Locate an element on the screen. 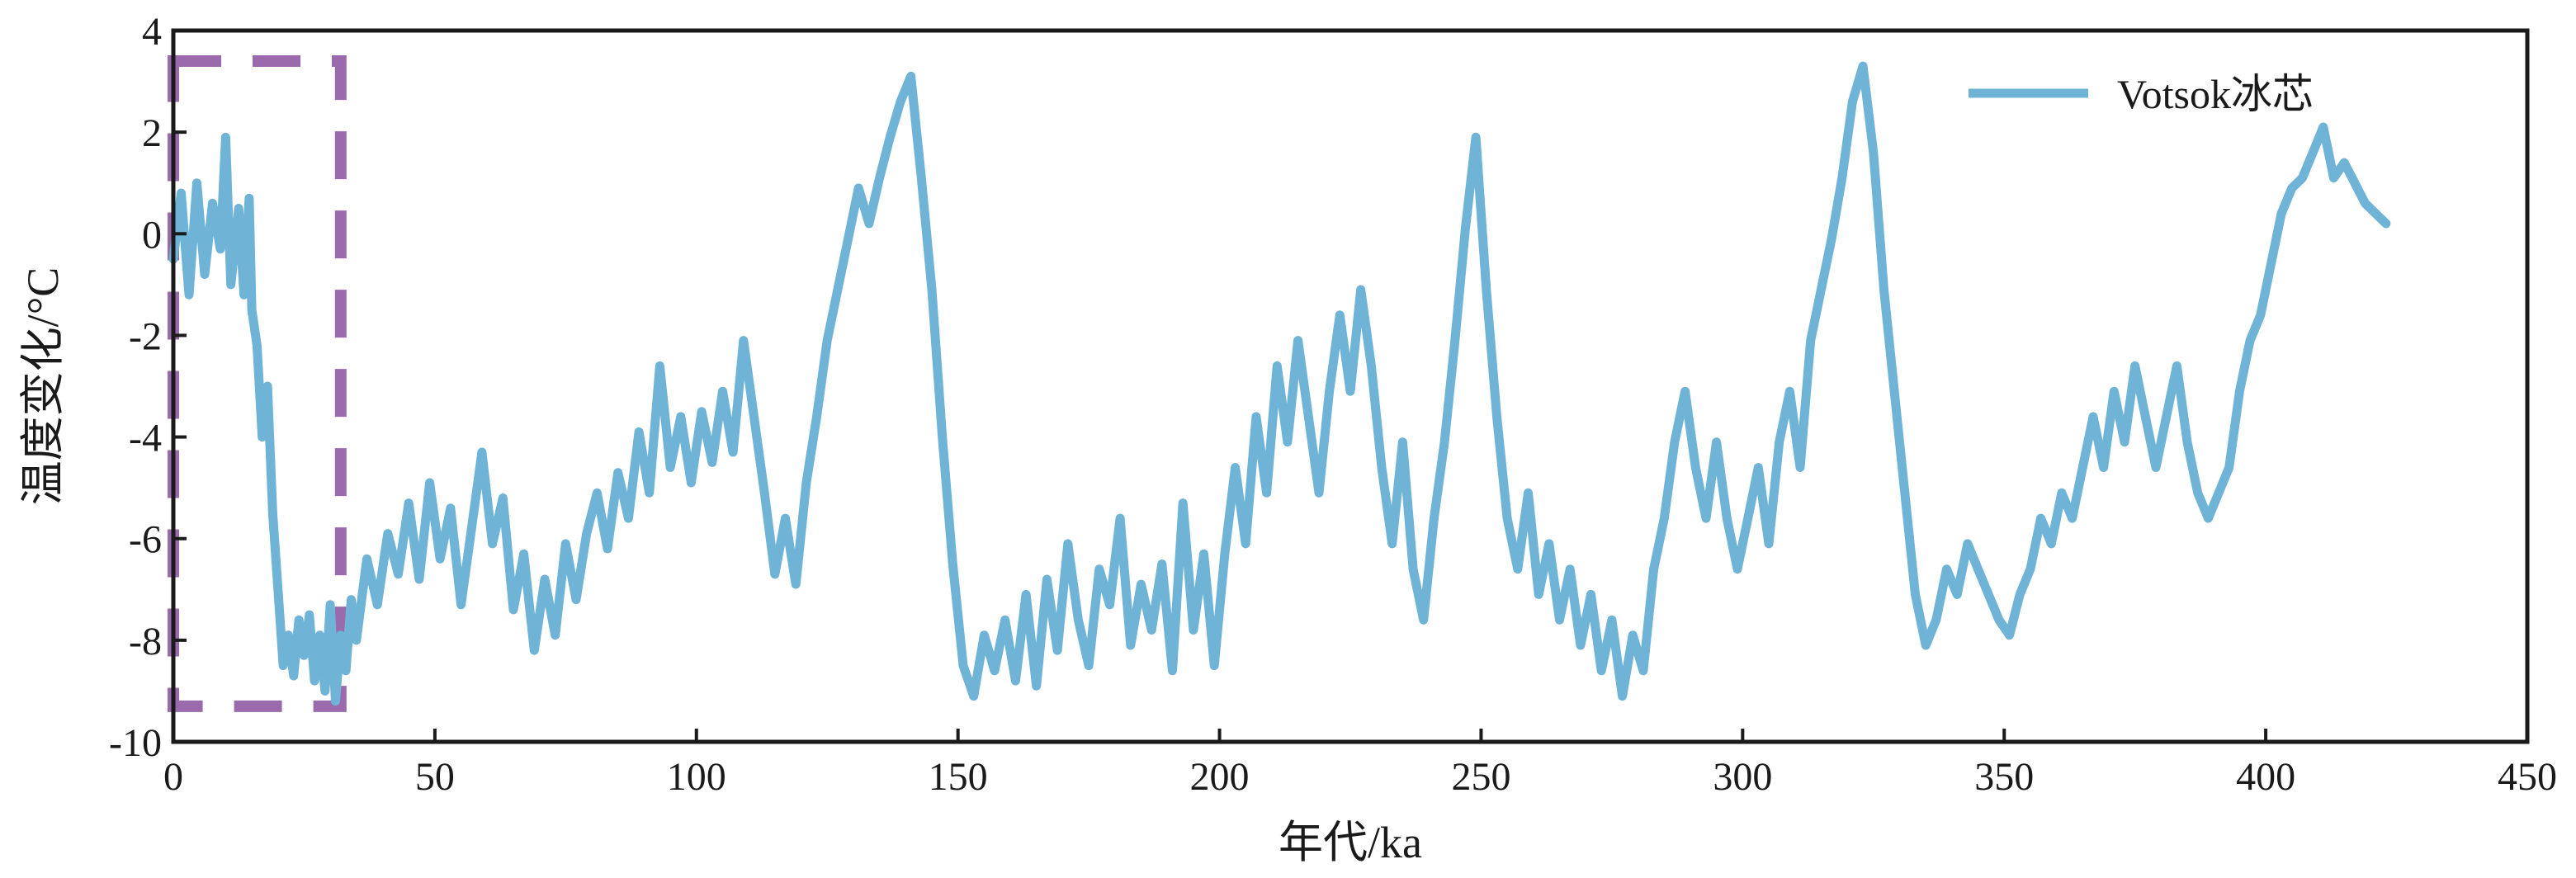 This screenshot has height=878, width=2576. y-axis-title: 温度变化/°C is located at coordinates (43, 386).